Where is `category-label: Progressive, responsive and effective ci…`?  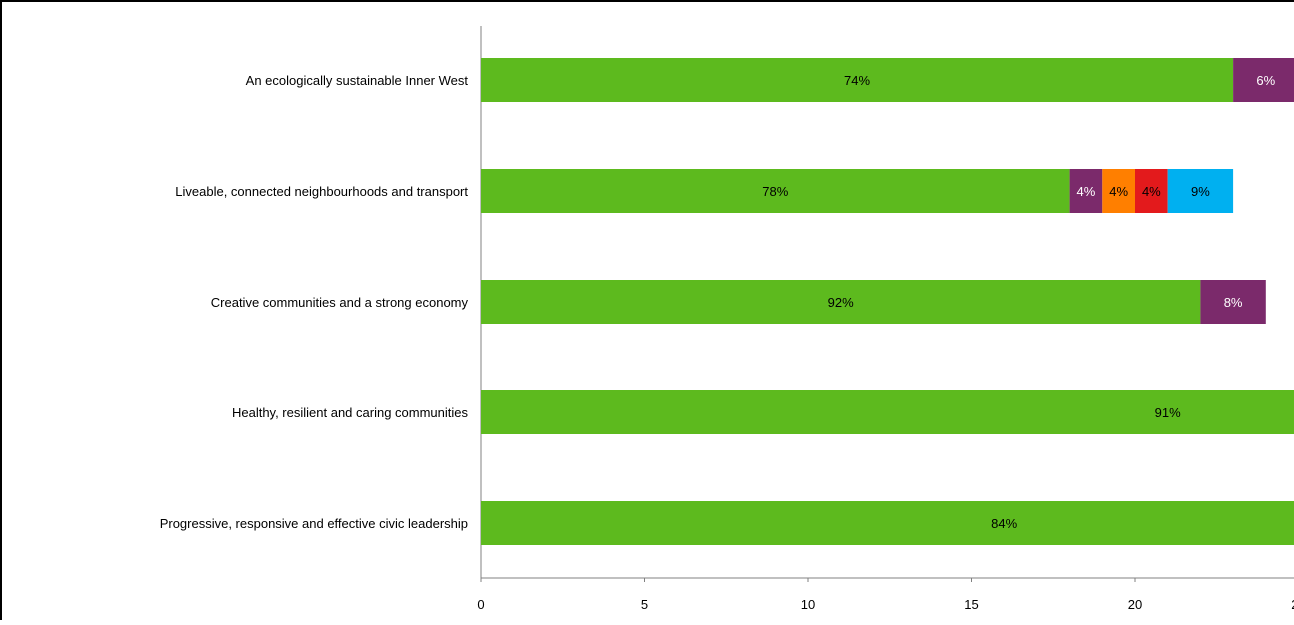
category-label: Progressive, responsive and effective ci… is located at coordinates (314, 523).